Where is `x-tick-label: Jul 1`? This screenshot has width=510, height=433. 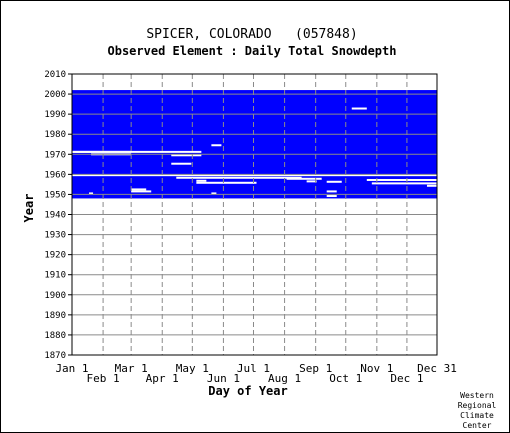 x-tick-label: Jul 1 is located at coordinates (253, 368).